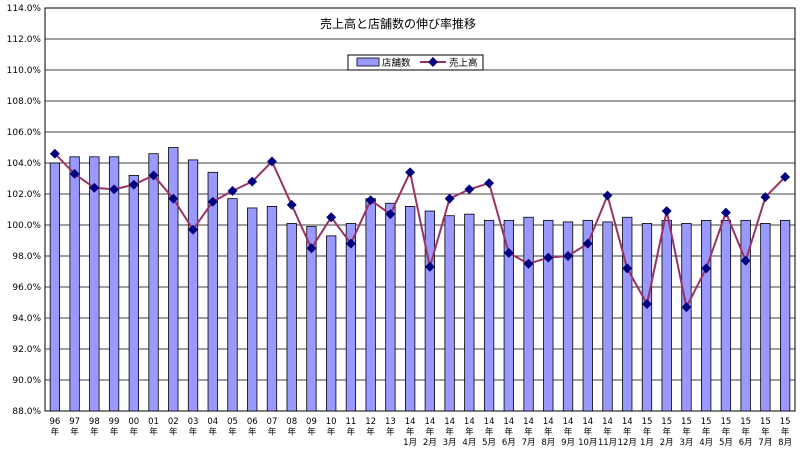  What do you see at coordinates (24, 133) in the screenshot?
I see `y-tick-label: 106.0%` at bounding box center [24, 133].